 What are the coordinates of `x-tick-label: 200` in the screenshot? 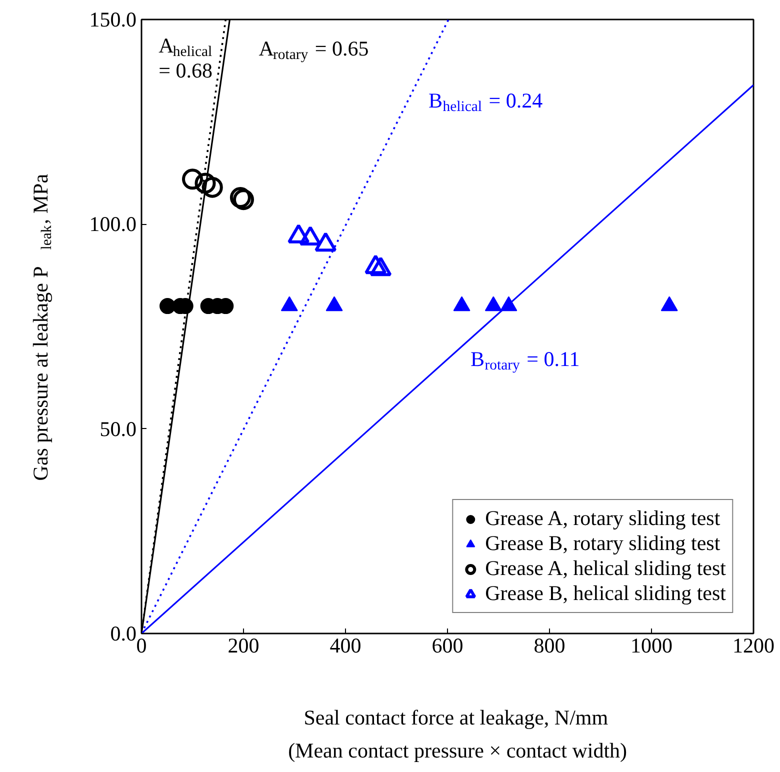 It's located at (244, 646).